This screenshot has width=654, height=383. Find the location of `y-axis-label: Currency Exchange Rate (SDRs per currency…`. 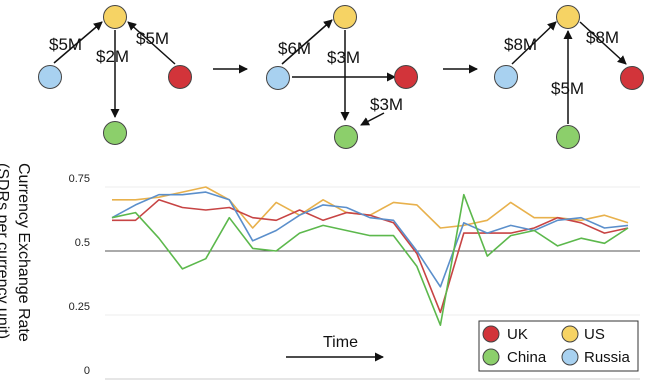

y-axis-label: Currency Exchange Rate (SDRs per currency… is located at coordinates (16, 252).